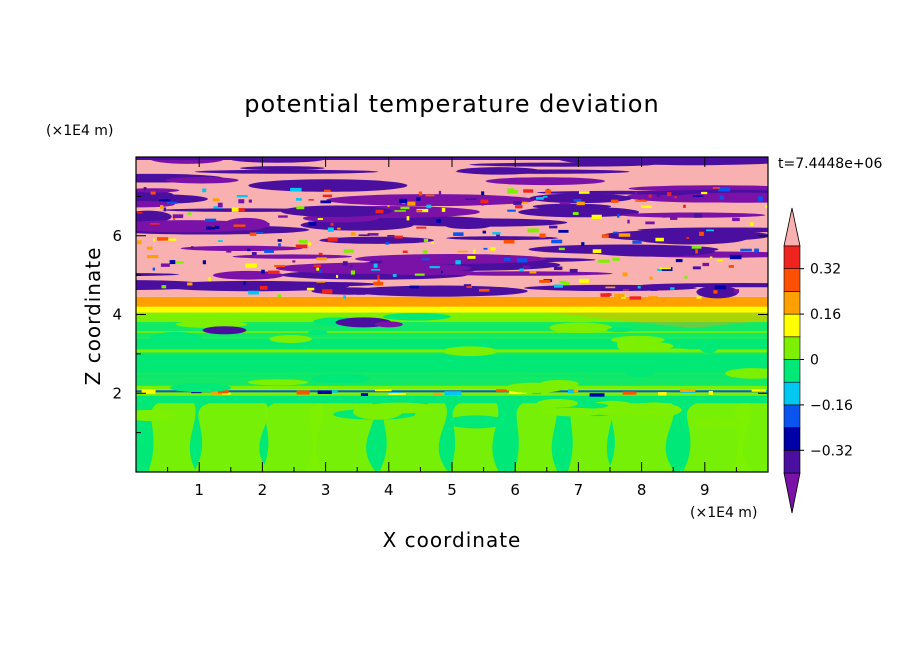 This screenshot has width=904, height=658. What do you see at coordinates (388, 324) in the screenshot?
I see `cold-pocket` at bounding box center [388, 324].